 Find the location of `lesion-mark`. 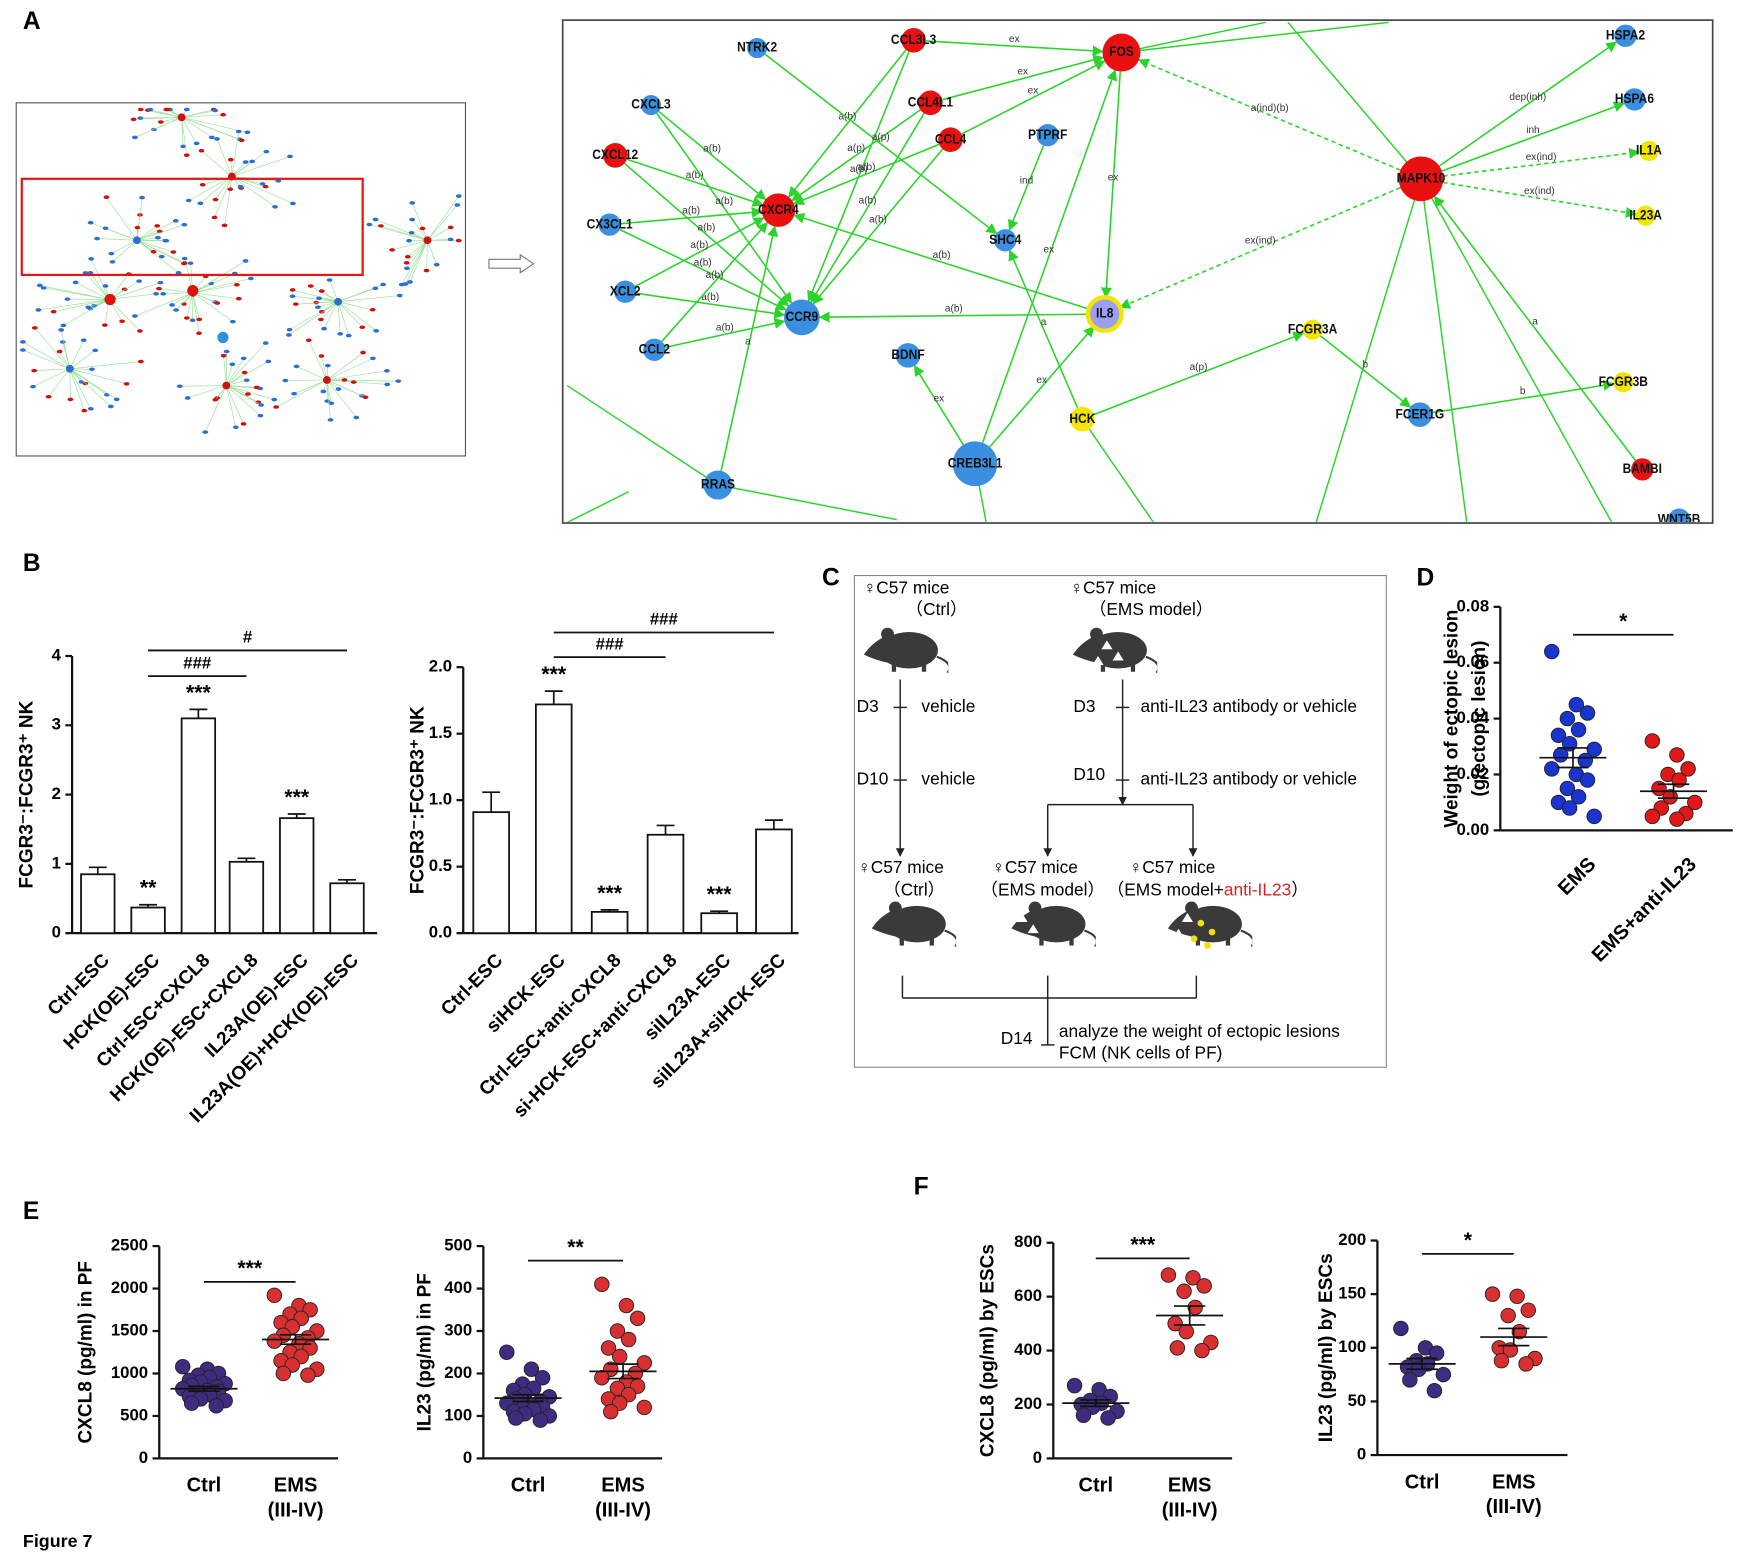

lesion-mark is located at coordinates (1022, 917).